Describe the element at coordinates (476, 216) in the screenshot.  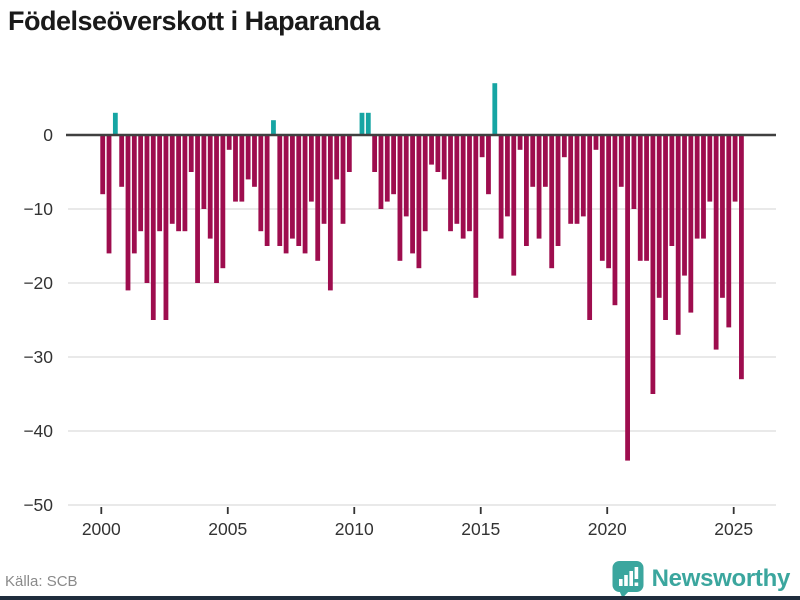
I see `bar-2014-q4` at that location.